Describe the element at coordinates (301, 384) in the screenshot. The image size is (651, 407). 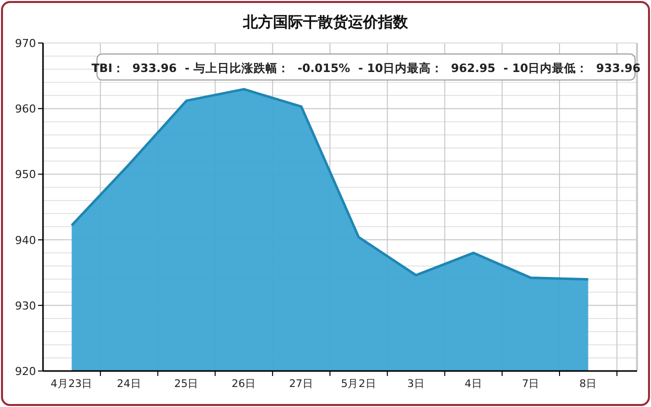
I see `x-tick-label: 27日` at that location.